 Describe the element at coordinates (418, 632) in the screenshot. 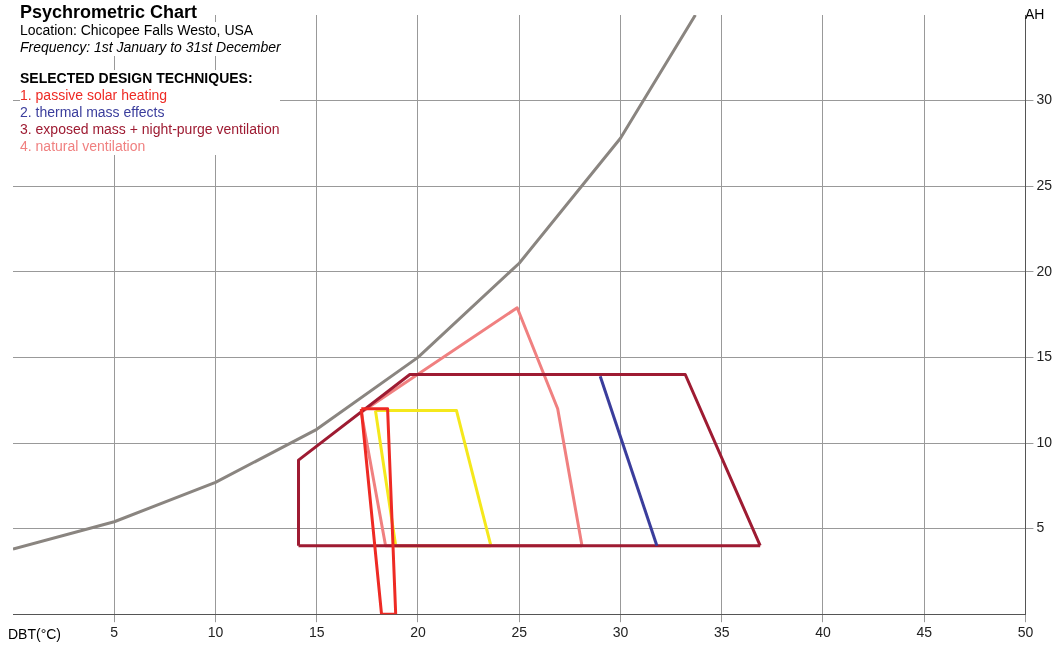

I see `x-tick-label: 20` at that location.